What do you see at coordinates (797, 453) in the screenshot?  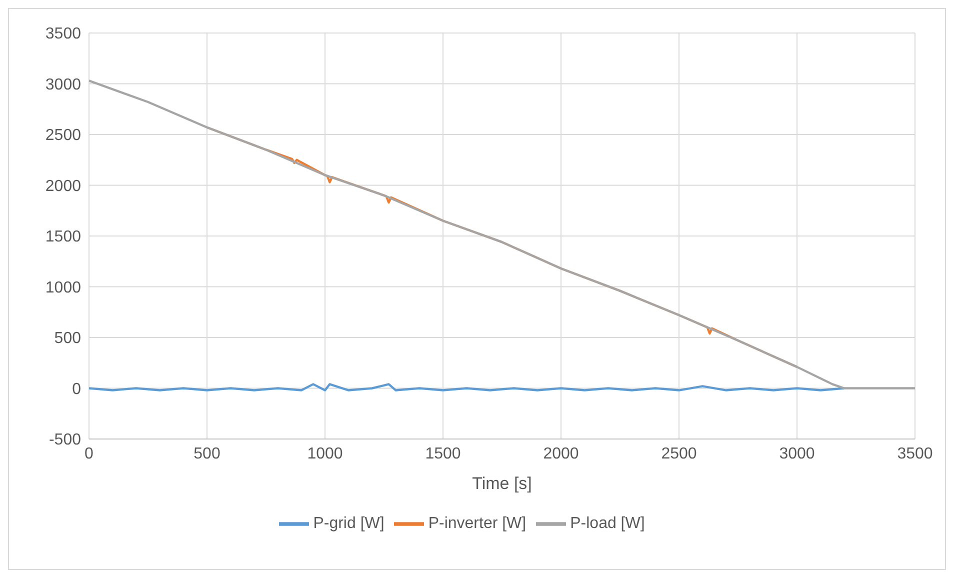 I see `x-tick-label: 3000` at bounding box center [797, 453].